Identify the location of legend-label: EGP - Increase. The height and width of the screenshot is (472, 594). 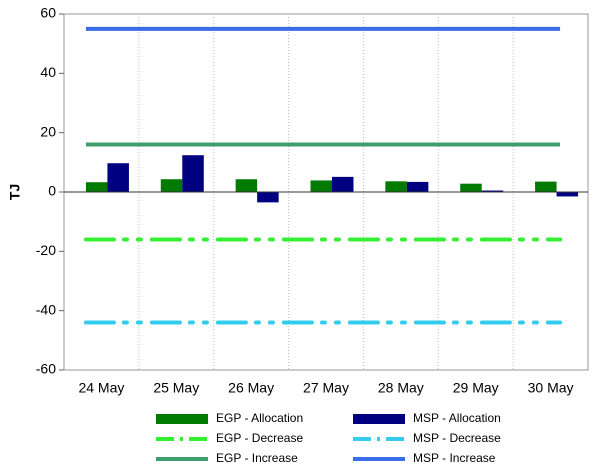
(257, 458).